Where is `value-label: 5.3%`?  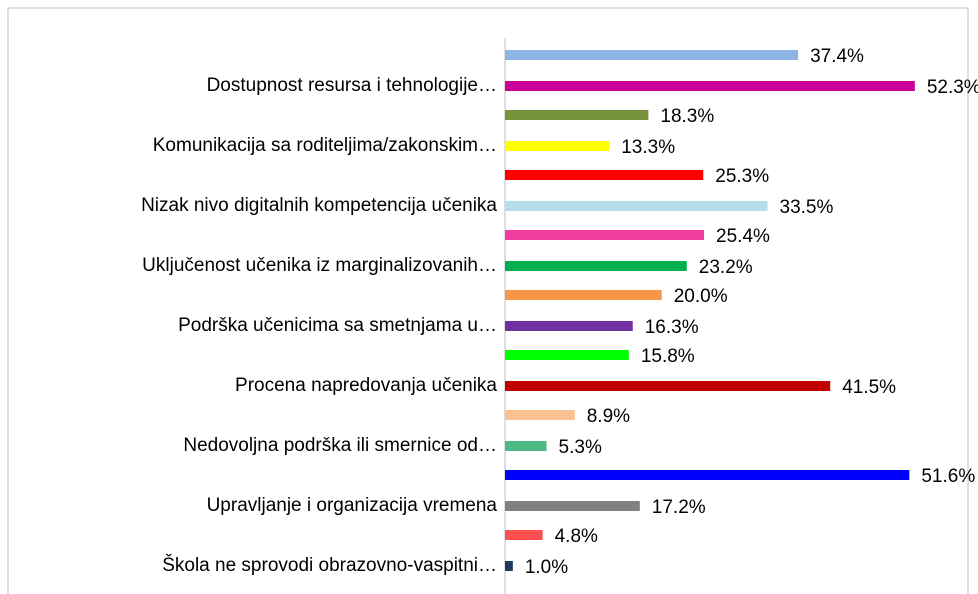
value-label: 5.3% is located at coordinates (580, 447).